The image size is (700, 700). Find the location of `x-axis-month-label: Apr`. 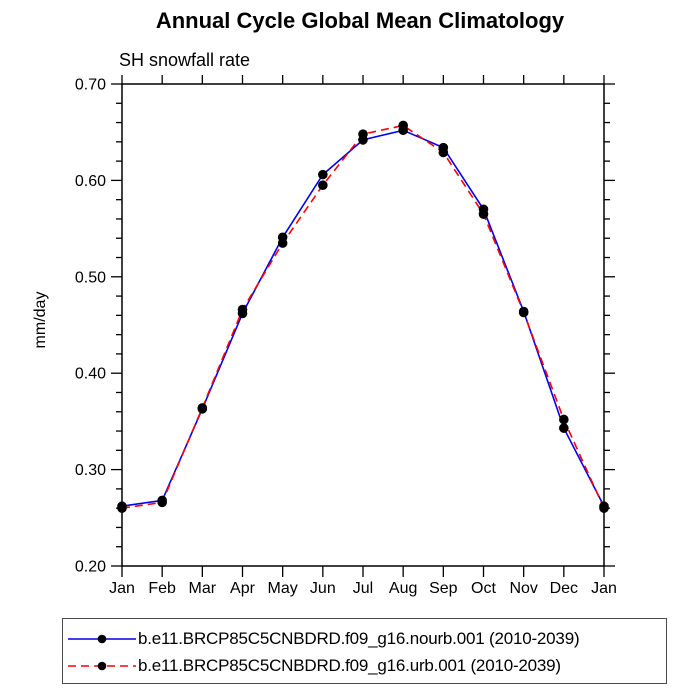

x-axis-month-label: Apr is located at coordinates (243, 588).